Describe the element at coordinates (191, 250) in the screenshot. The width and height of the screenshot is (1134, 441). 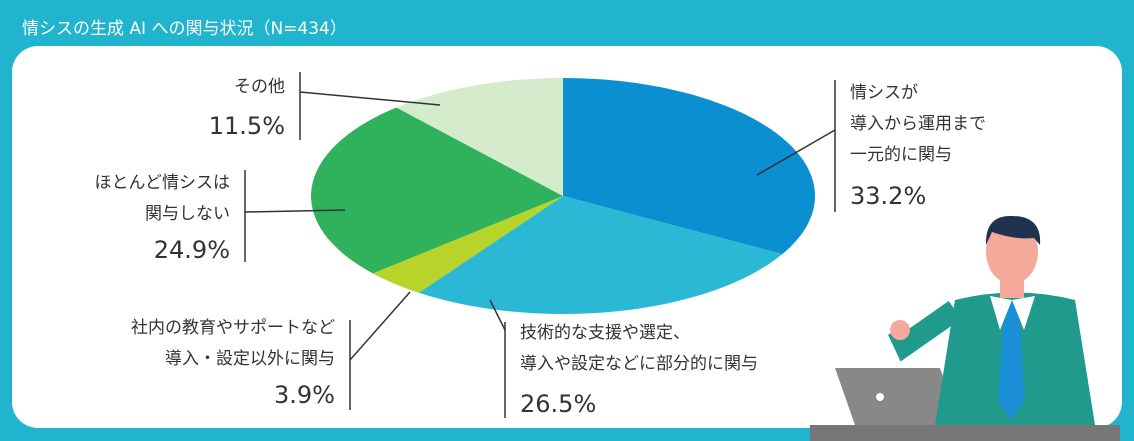
I see `value-label: 24.9%` at that location.